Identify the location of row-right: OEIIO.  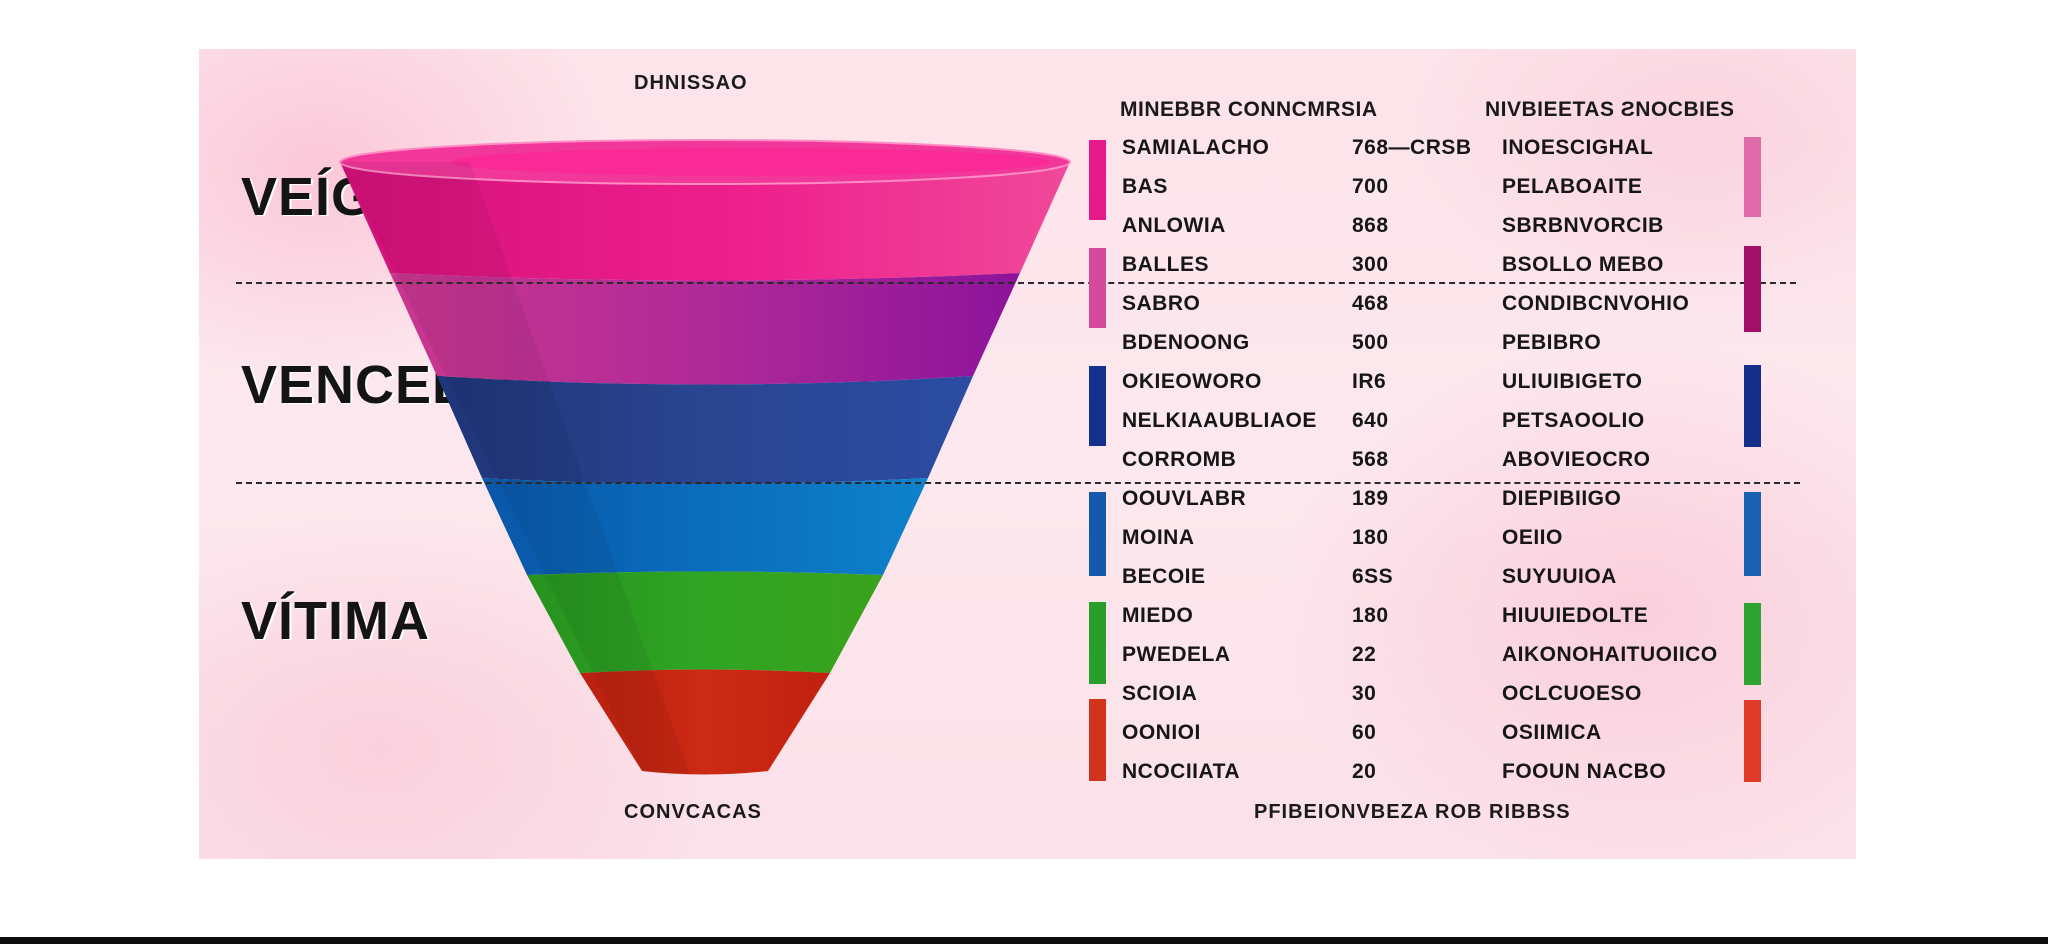
(1532, 537).